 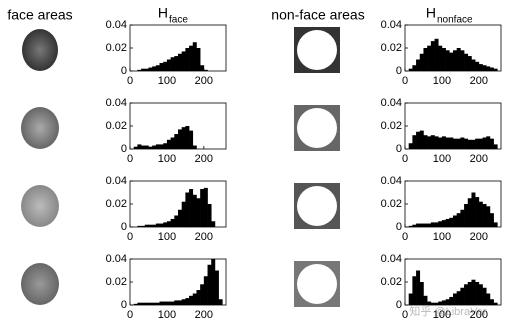 I want to click on watermark: 知乎 @LibraVer, so click(x=448, y=311).